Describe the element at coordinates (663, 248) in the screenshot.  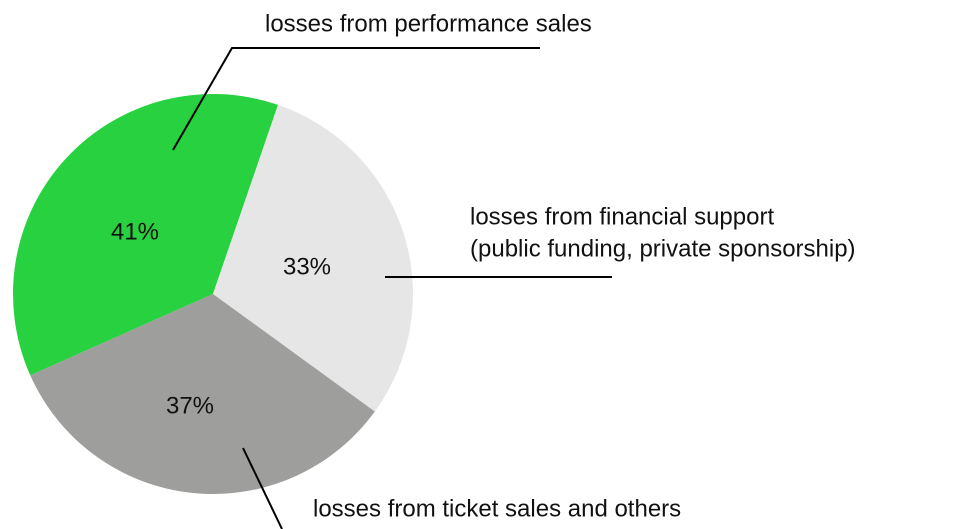
I see `category-label: (public funding, private sponsorship)` at that location.